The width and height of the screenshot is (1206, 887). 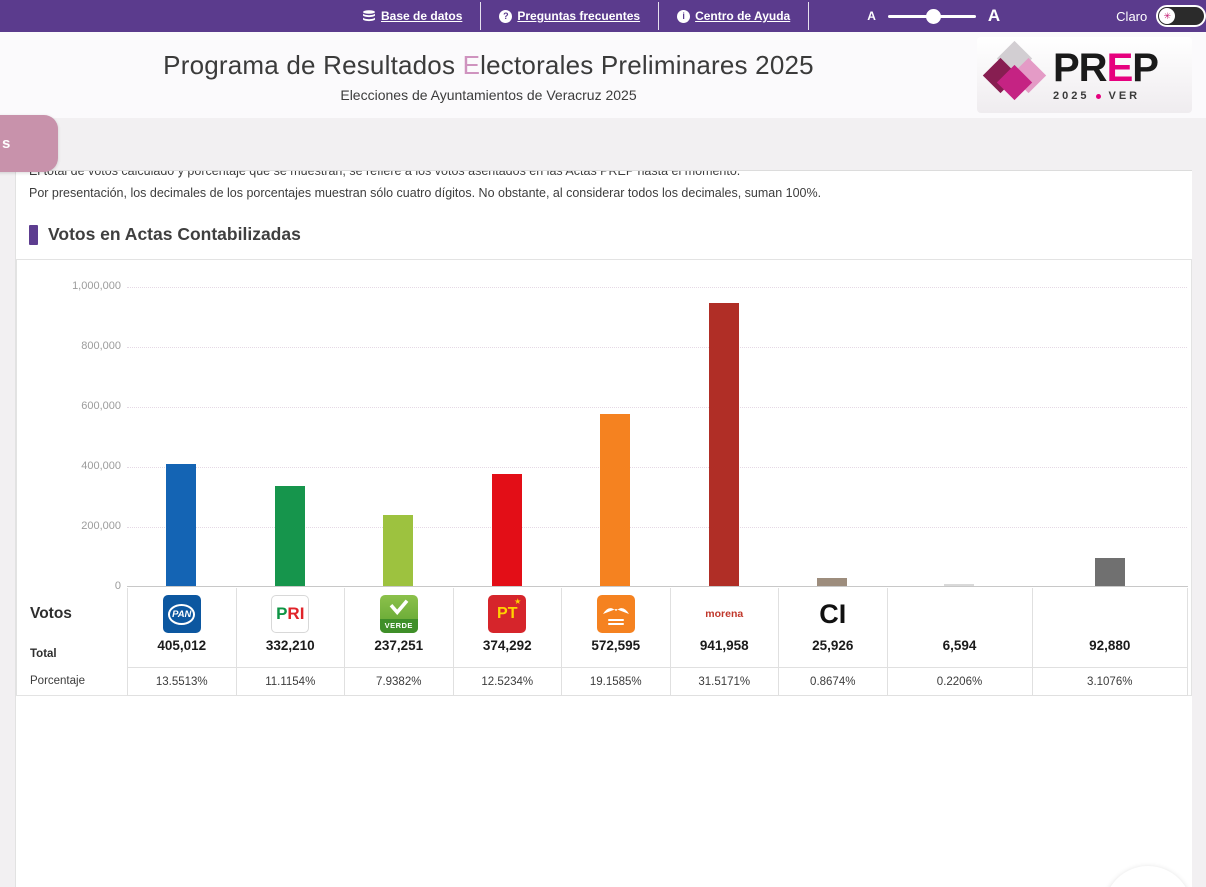 I want to click on y-axis: 1,000,000 800,000 600,000 400,000 200,000 0, so click(x=69, y=477).